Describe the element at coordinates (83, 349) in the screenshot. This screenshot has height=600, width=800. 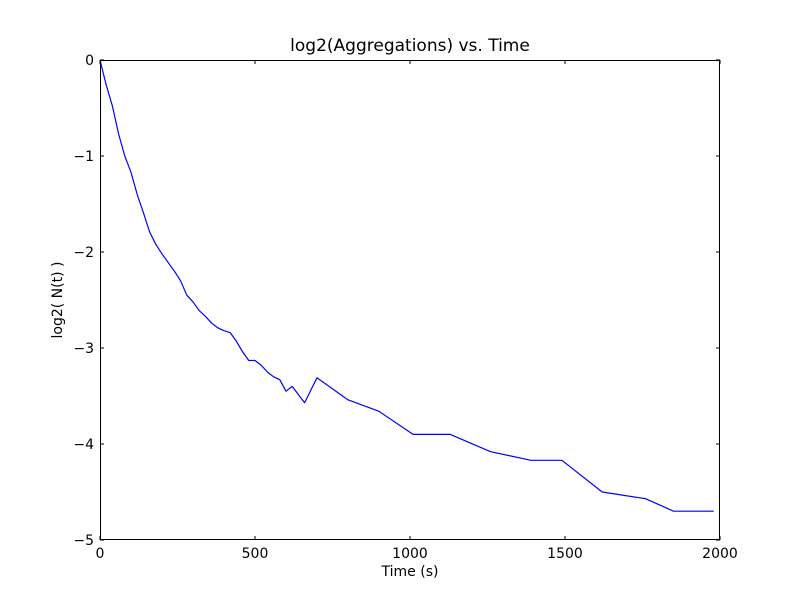
I see `y-tick-label-3: −3` at that location.